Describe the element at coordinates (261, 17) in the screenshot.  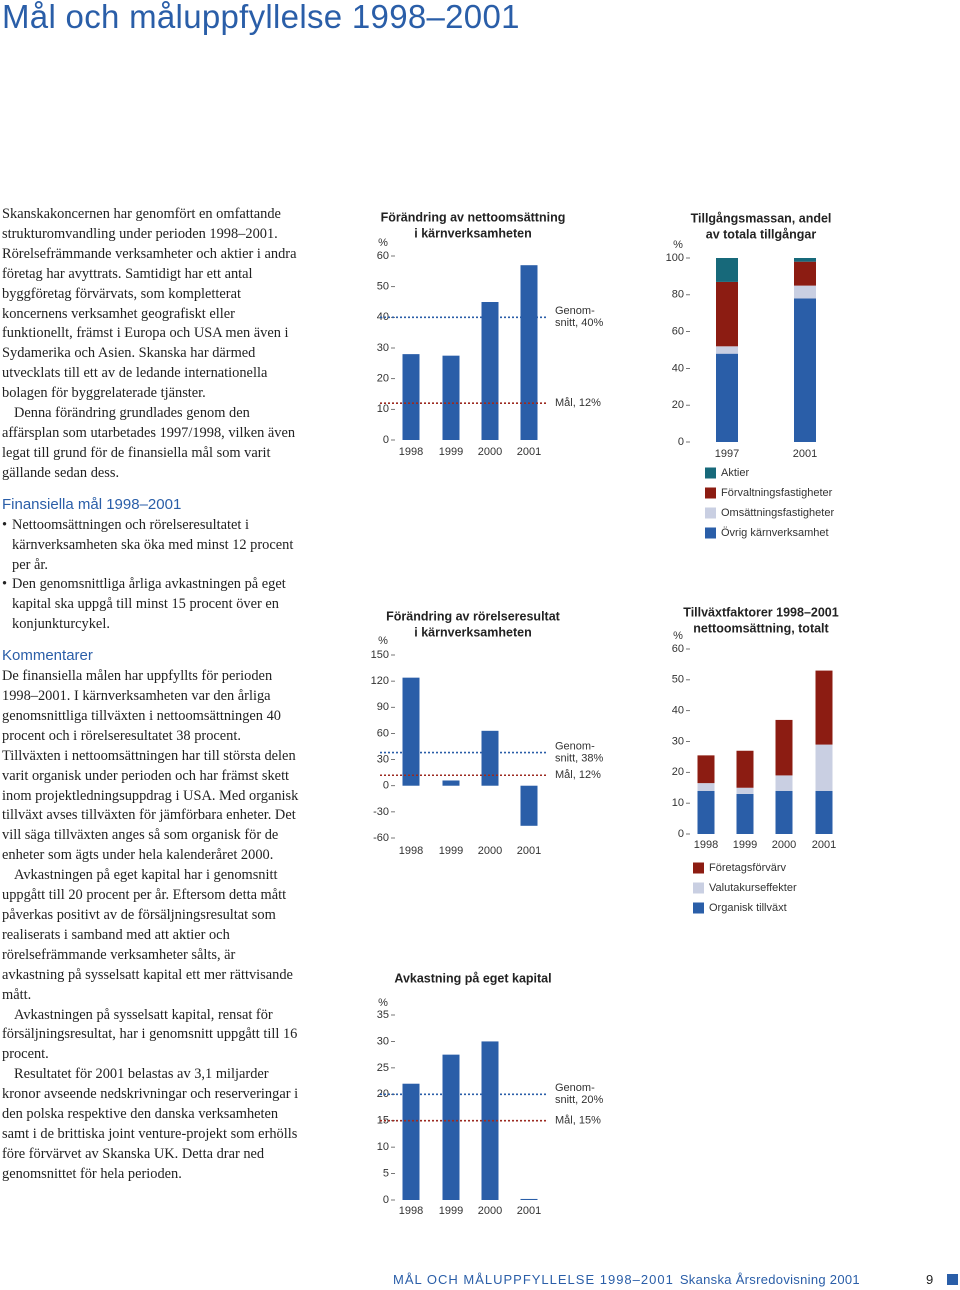
I see `page-title: Mål och måluppfyllelse 1998–2001` at that location.